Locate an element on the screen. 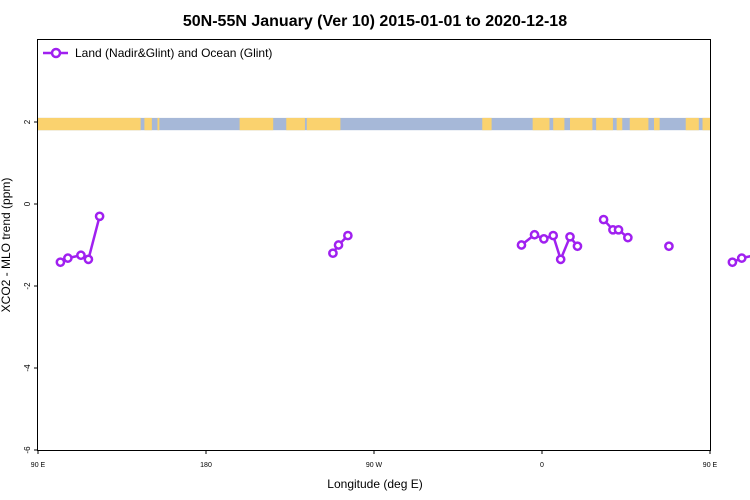 This screenshot has height=500, width=750. y-axis-title: XCO2 - MLO trend (ppm) is located at coordinates (6, 245).